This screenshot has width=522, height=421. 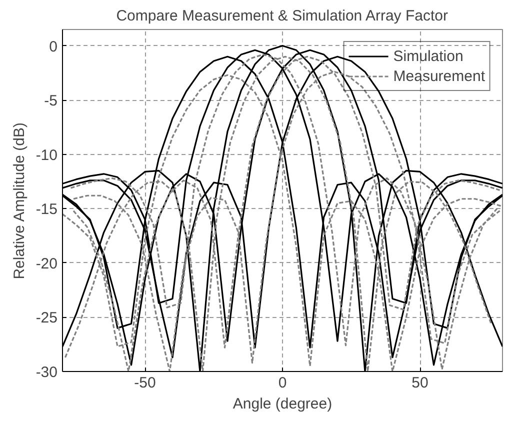 I want to click on y-tick-label: -15, so click(x=47, y=209).